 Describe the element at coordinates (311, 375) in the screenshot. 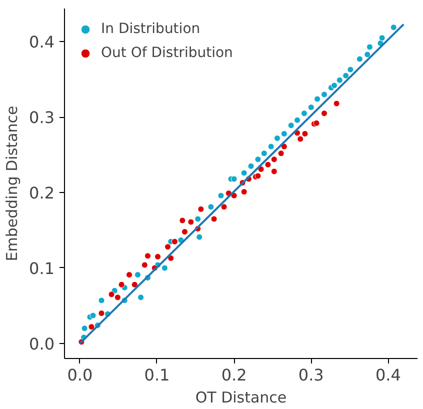

I see `x-tick-label: 0.3` at that location.